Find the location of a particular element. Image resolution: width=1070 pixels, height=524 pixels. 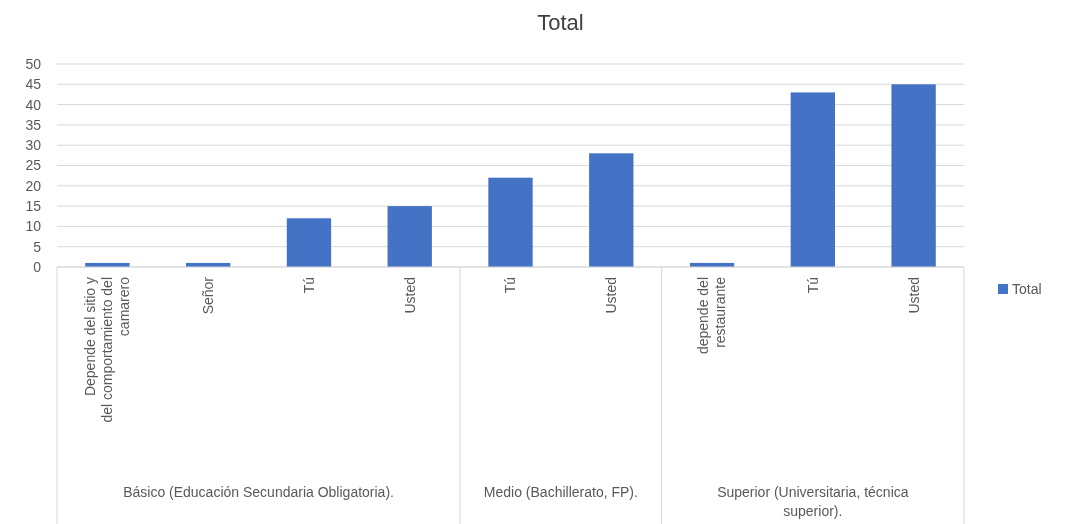

y-tick-label: 0 is located at coordinates (37, 266).